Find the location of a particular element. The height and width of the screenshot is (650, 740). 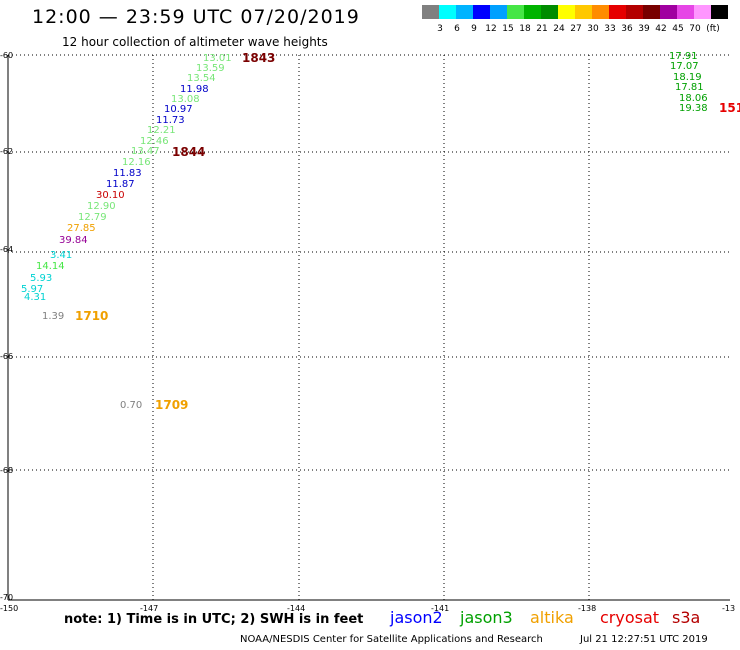

wave-height-value: 11.98 is located at coordinates (194, 89).